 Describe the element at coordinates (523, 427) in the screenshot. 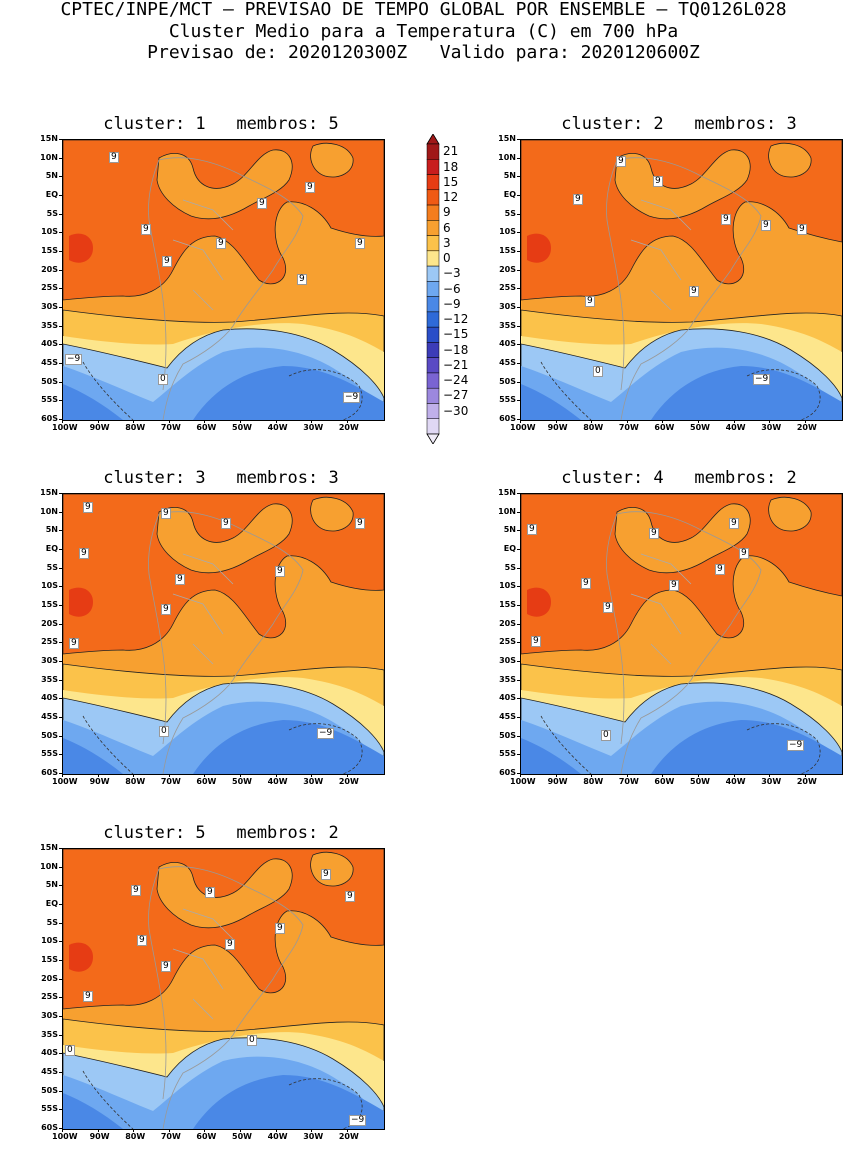

I see `lon-label: 100W` at that location.